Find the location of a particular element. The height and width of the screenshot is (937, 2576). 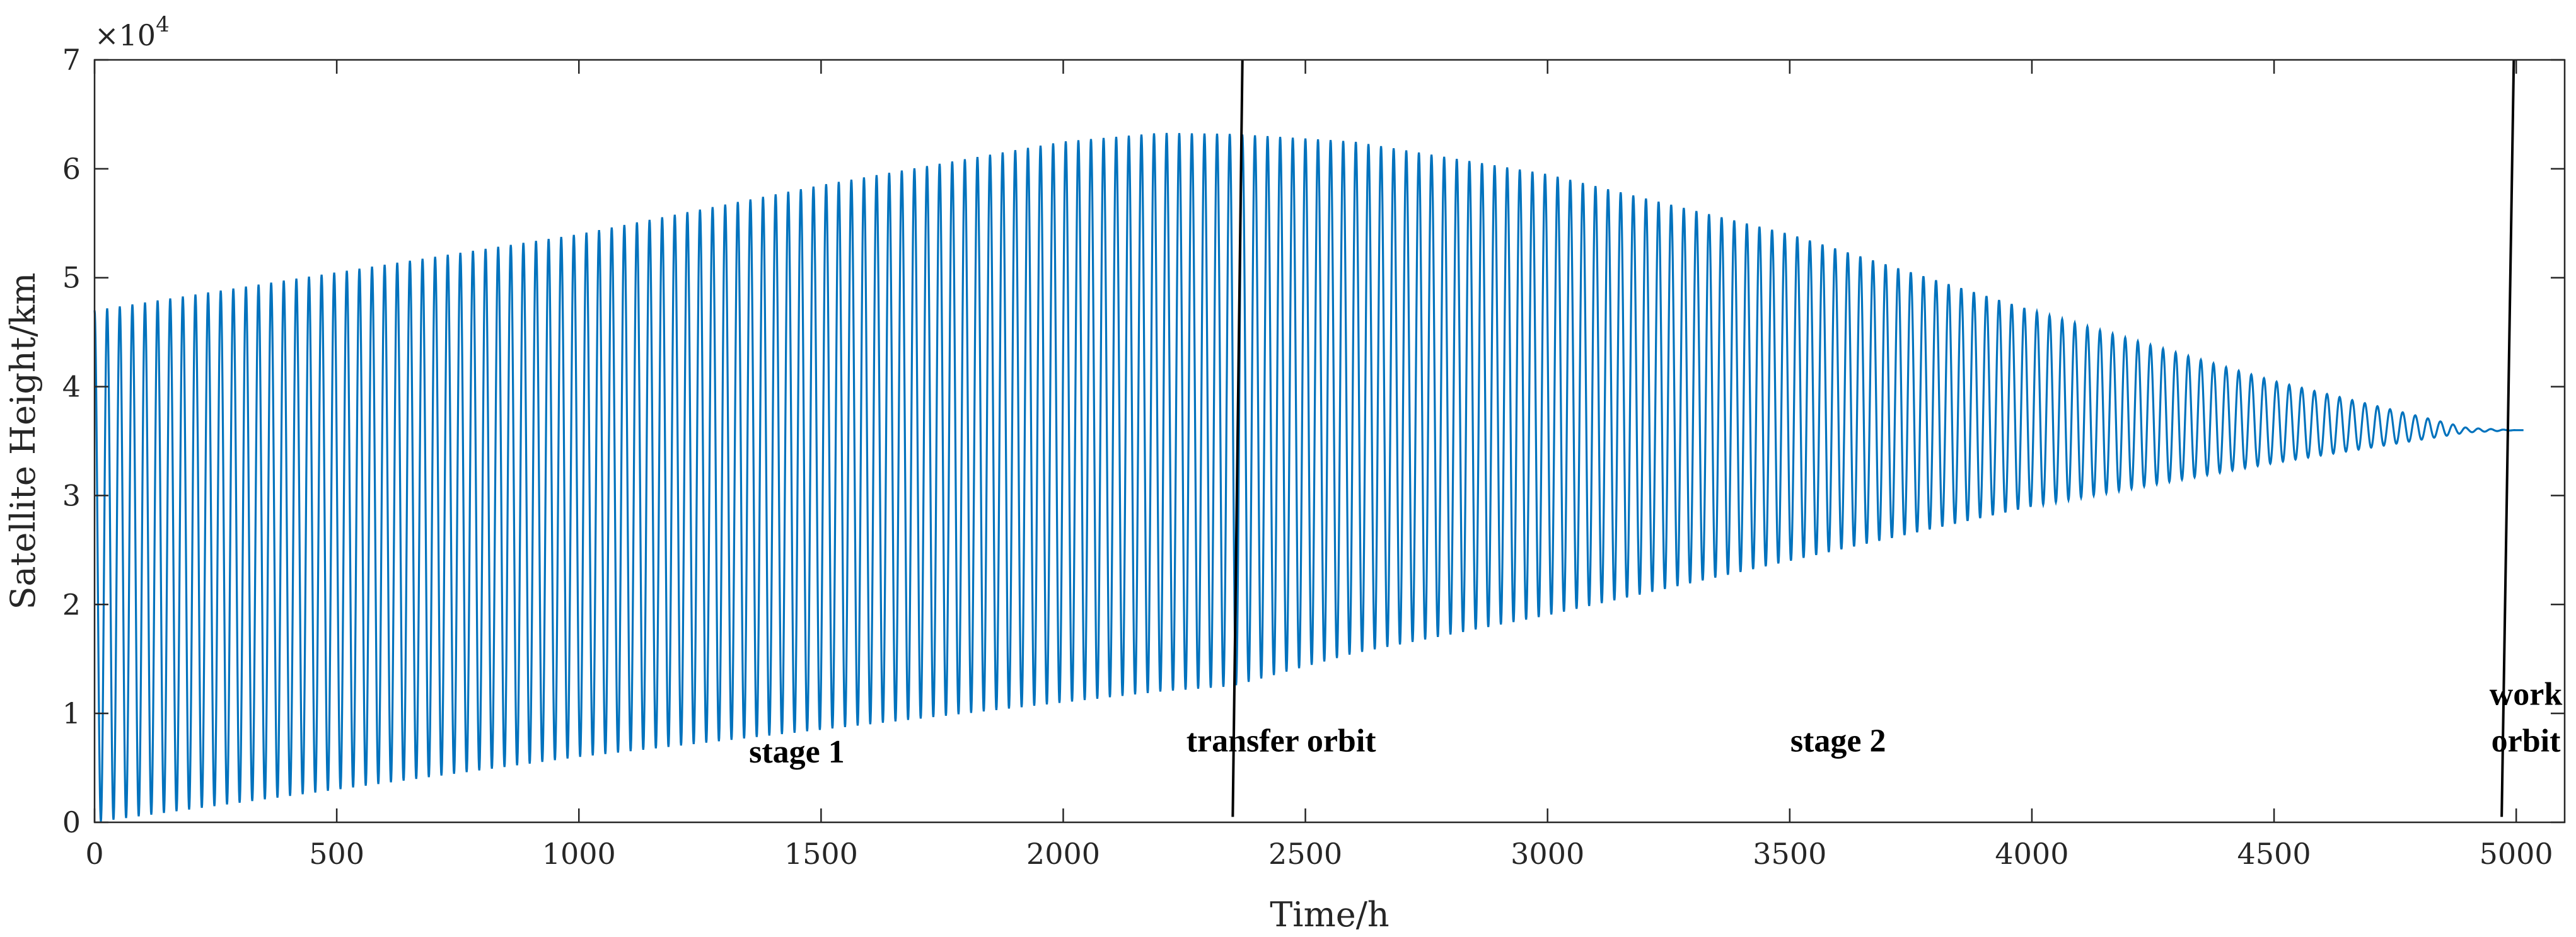

y-tick-label: 6 is located at coordinates (71, 169).